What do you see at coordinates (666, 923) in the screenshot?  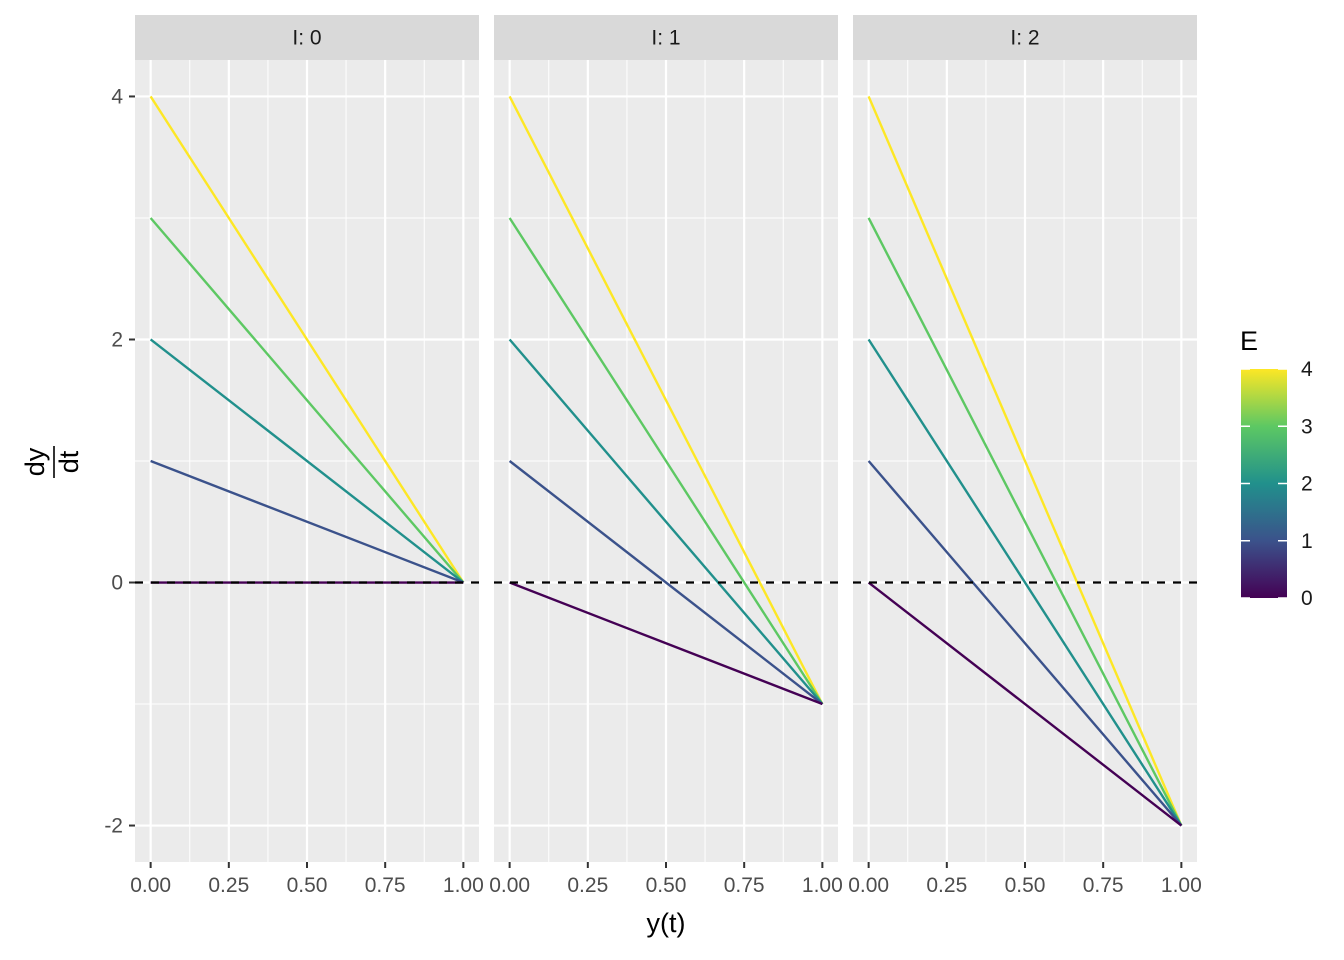 I see `x-axis-title: y(t)` at bounding box center [666, 923].